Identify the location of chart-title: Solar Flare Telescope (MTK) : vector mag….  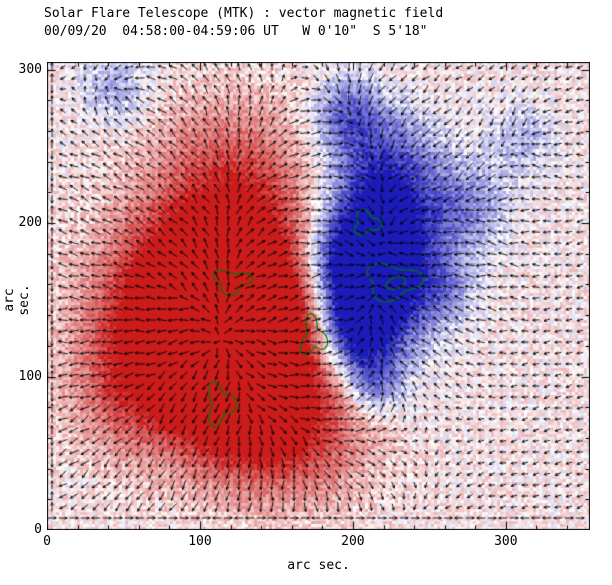
(244, 13).